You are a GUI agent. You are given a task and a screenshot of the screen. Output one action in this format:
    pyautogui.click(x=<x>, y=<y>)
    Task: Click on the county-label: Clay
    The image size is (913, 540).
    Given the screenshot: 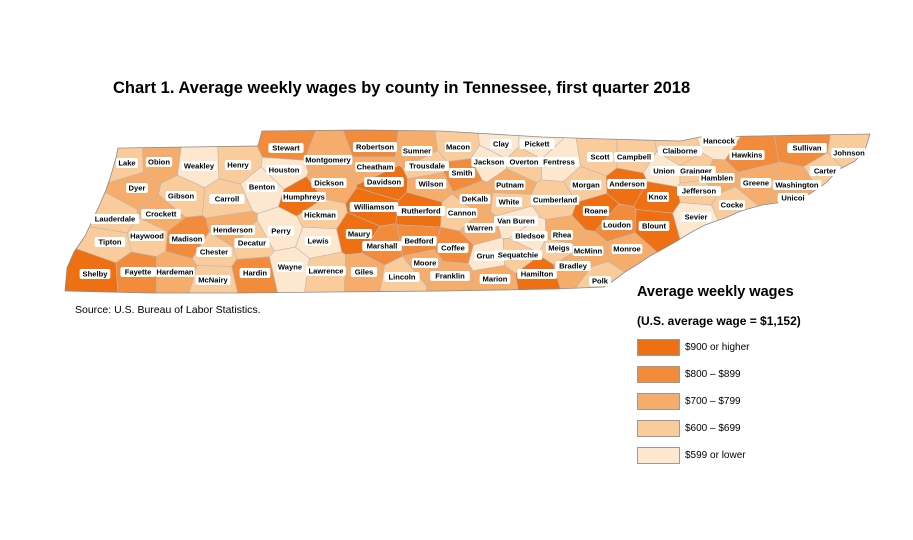 What is the action you would take?
    pyautogui.click(x=501, y=144)
    